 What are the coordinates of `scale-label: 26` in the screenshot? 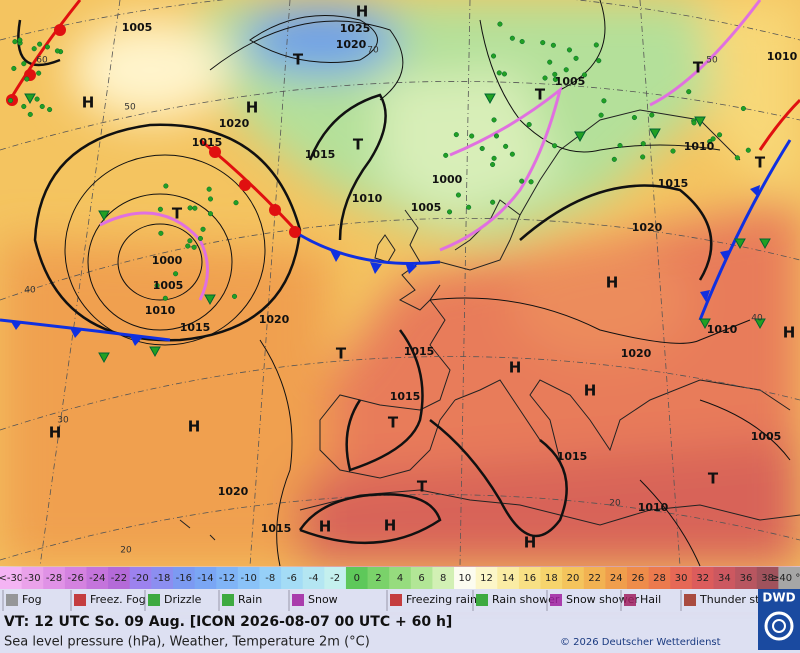 It's located at (637, 578).